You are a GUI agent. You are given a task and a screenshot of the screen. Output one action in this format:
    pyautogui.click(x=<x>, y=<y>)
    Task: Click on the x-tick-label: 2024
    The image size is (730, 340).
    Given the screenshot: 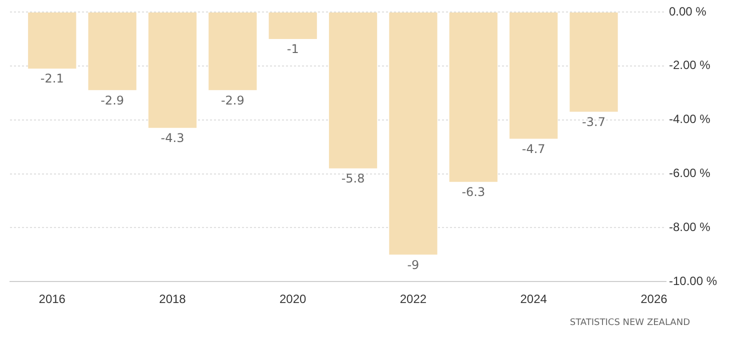 What is the action you would take?
    pyautogui.click(x=534, y=299)
    